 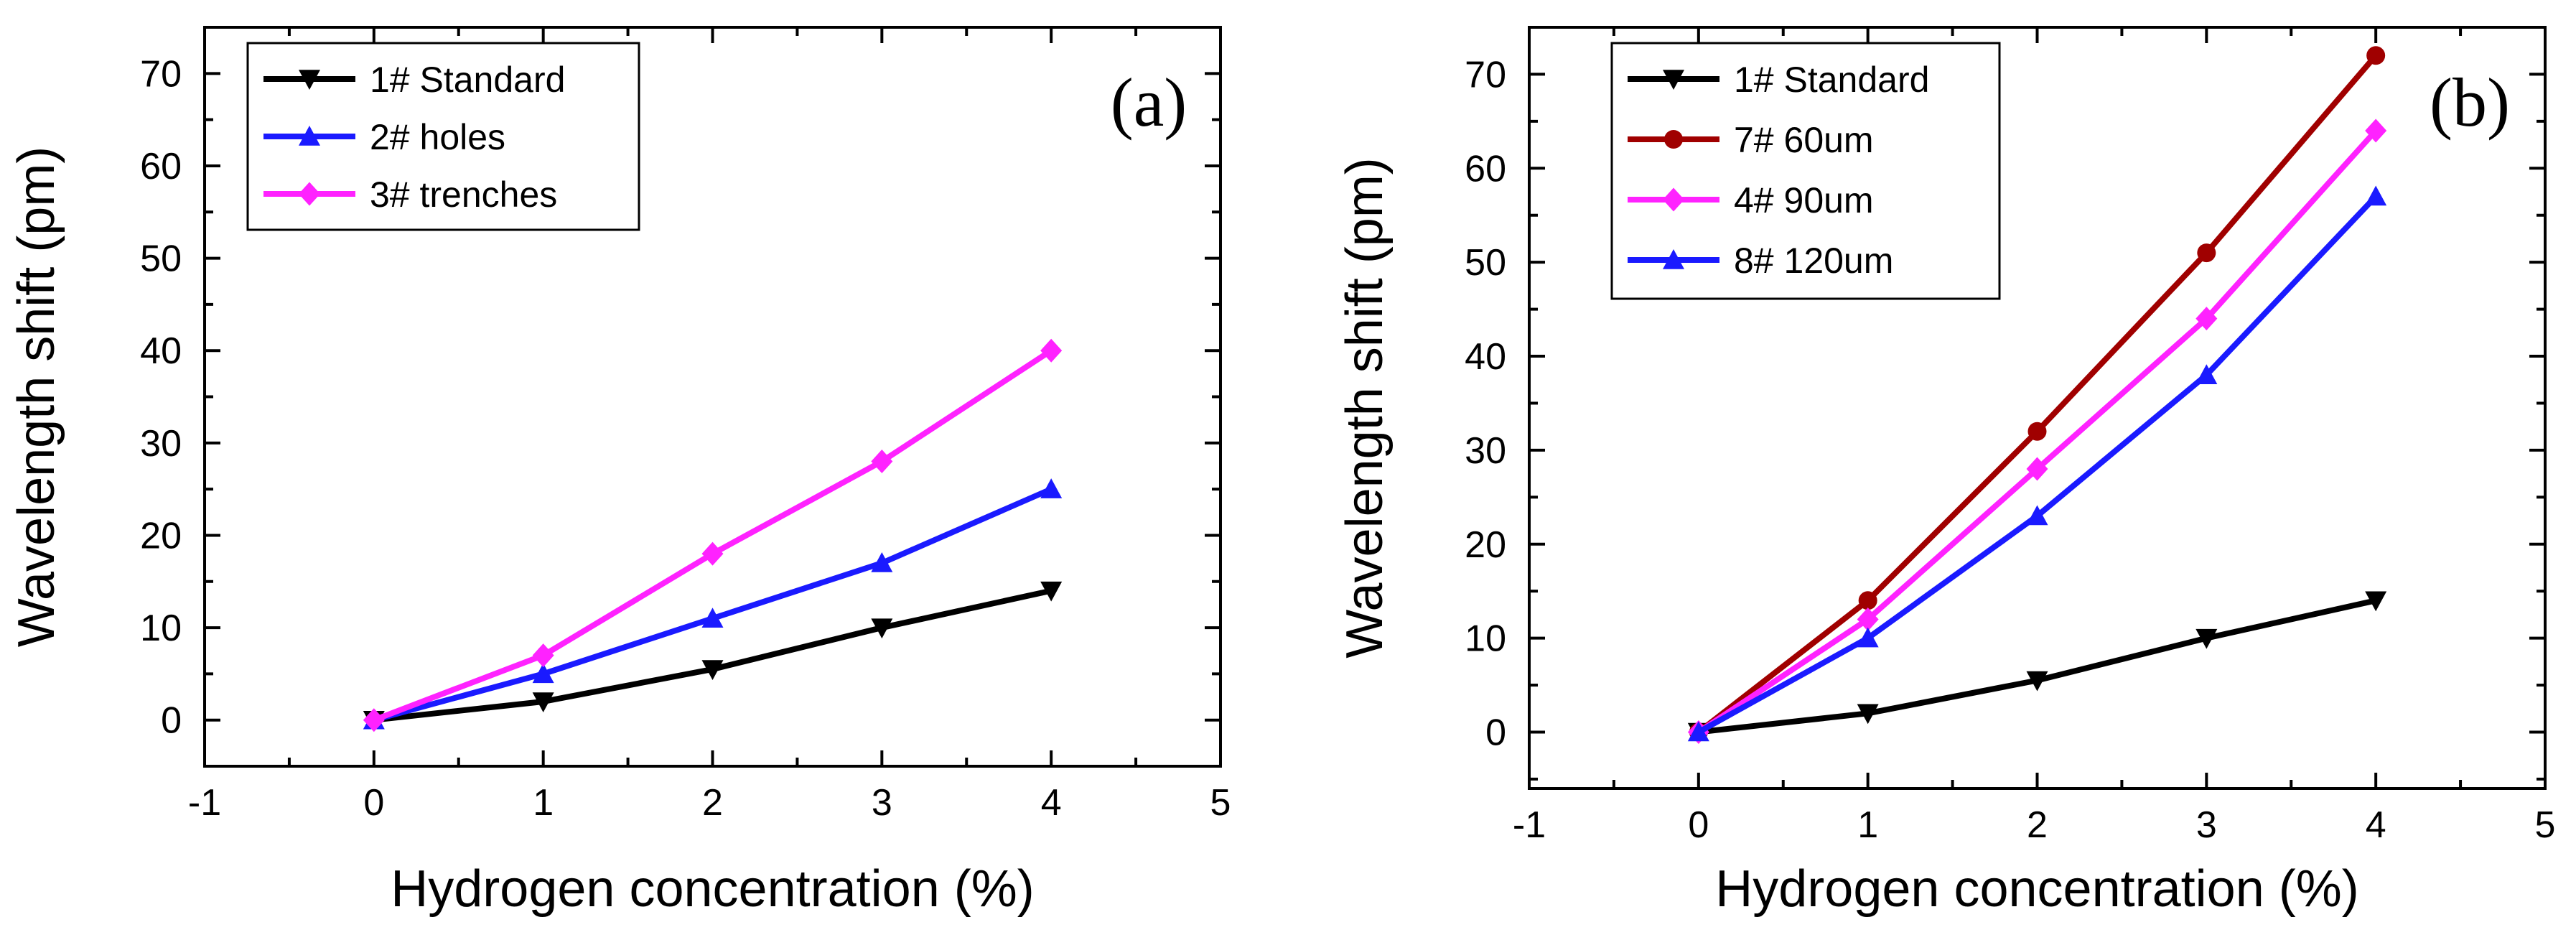 What do you see at coordinates (2470, 102) in the screenshot?
I see `panel-label: (b)` at bounding box center [2470, 102].